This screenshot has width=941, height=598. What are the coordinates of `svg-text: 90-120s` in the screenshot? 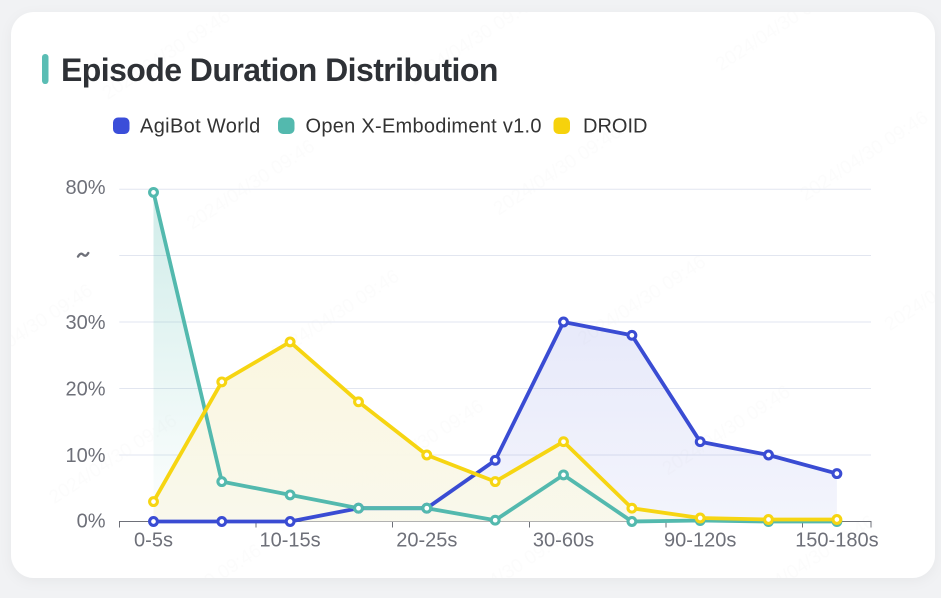 It's located at (700, 541).